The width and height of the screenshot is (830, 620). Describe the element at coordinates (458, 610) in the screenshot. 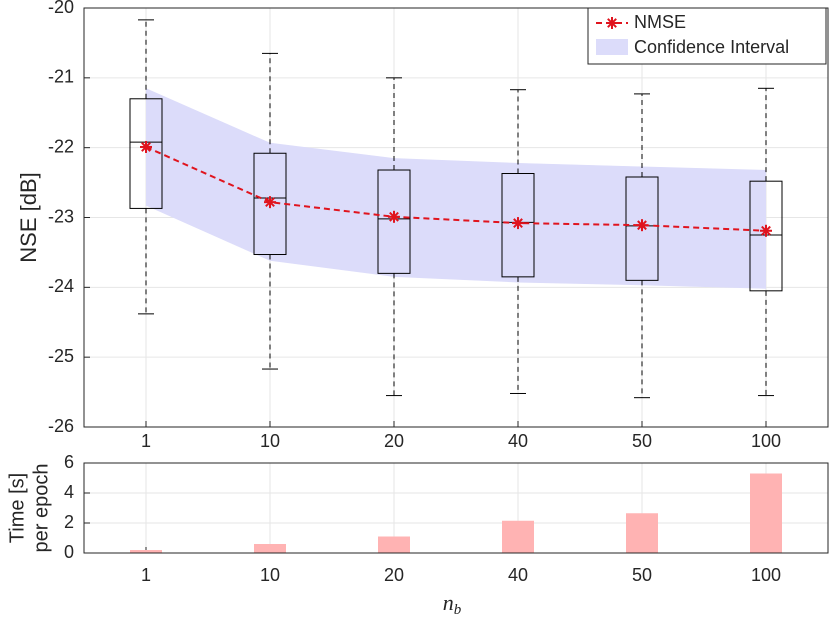

I see `x-axis-label-subscript: b` at that location.